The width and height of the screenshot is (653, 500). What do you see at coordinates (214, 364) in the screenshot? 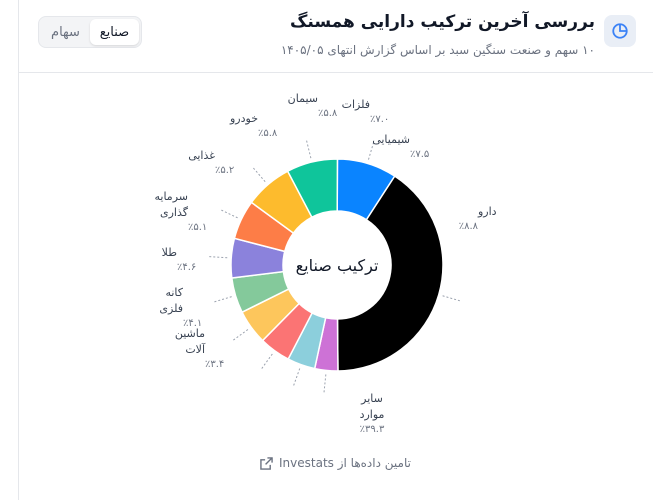
I see `slice-value-2: ٪۳.۴` at bounding box center [214, 364].